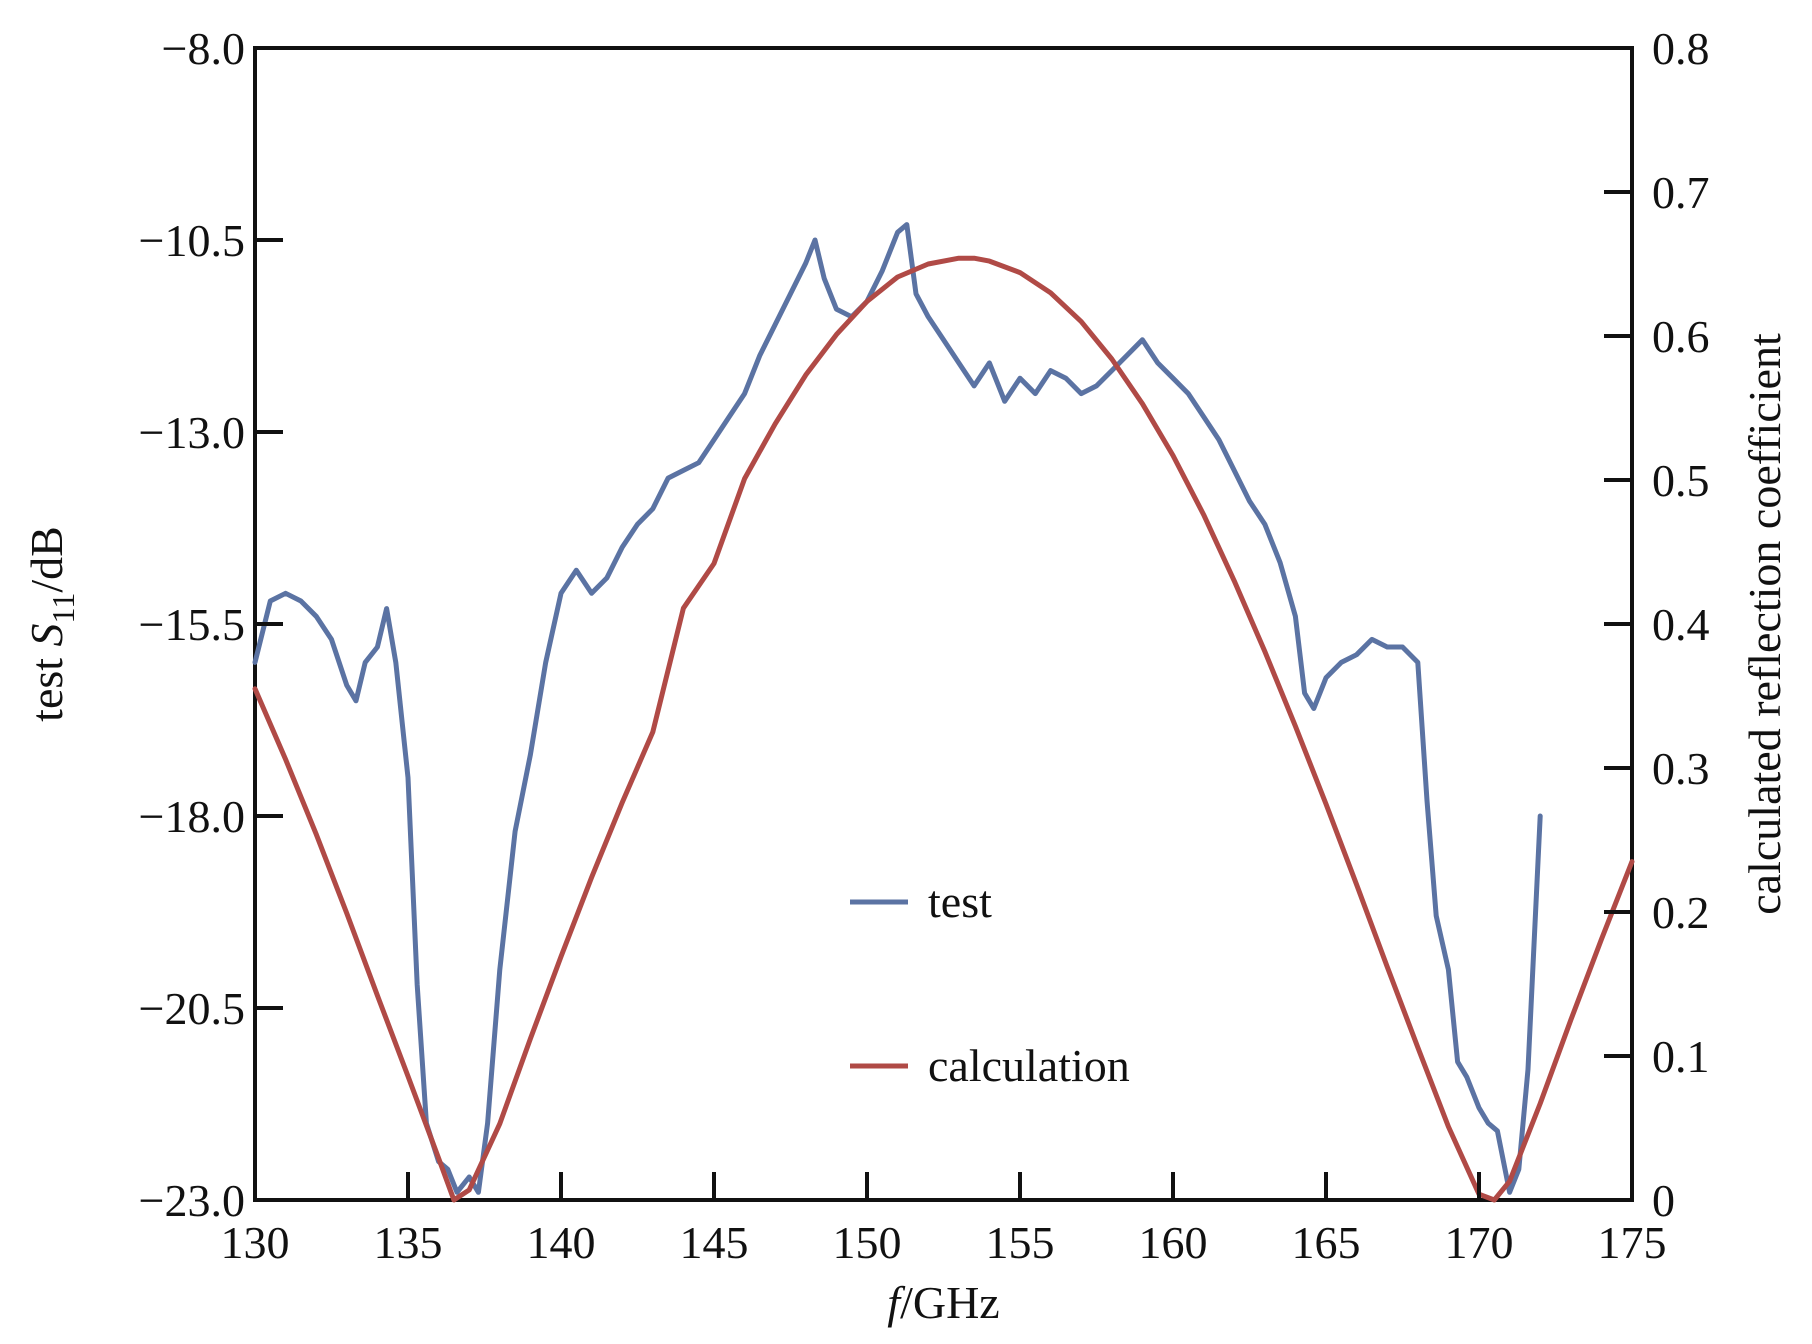 The width and height of the screenshot is (1812, 1344). Describe the element at coordinates (192, 1200) in the screenshot. I see `y-left-tick-label: −23.0` at that location.